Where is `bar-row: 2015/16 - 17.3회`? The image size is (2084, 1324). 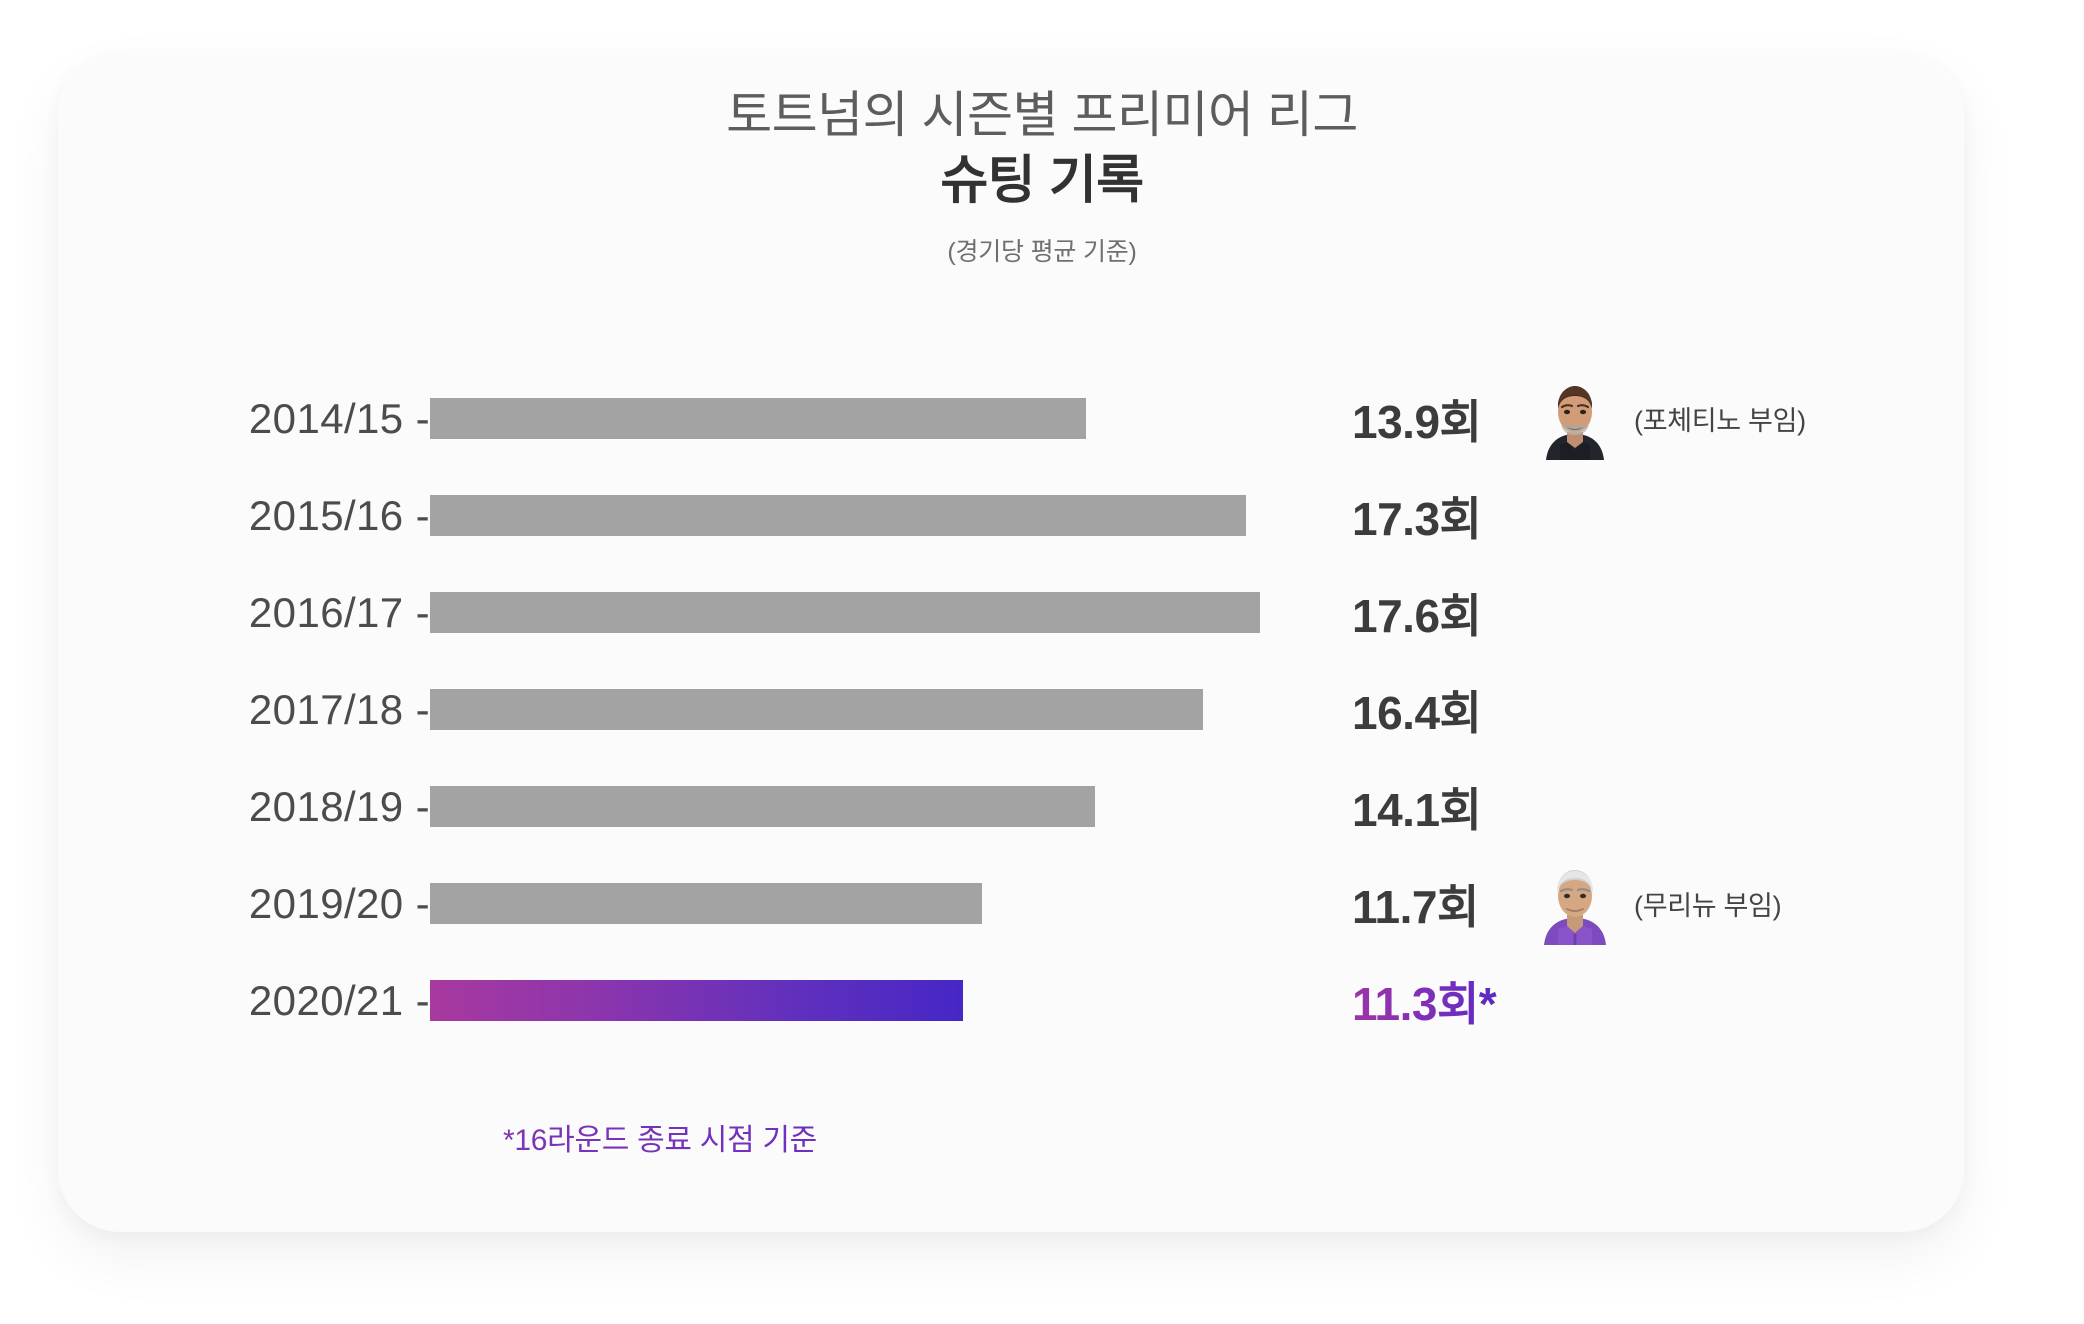 bar-row: 2015/16 - 17.3회 is located at coordinates (1042, 515).